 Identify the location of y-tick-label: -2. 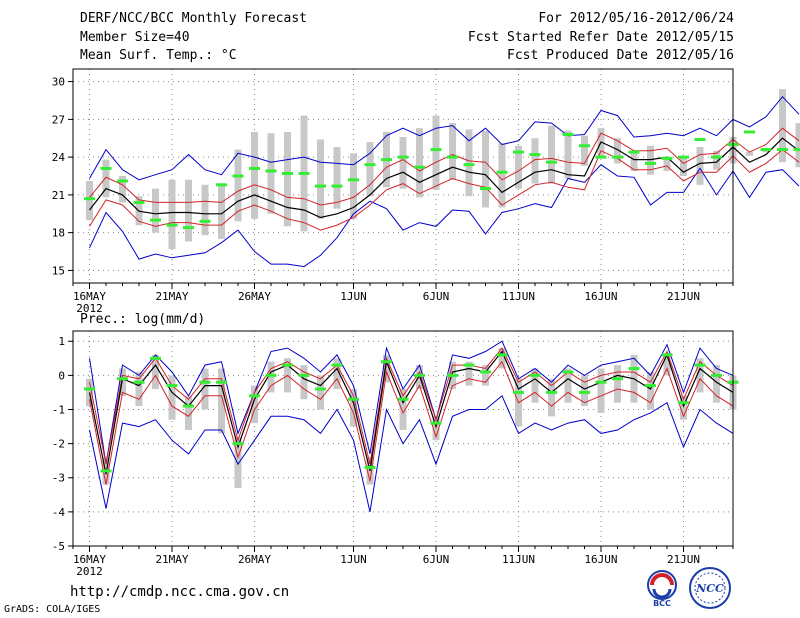
(58, 444).